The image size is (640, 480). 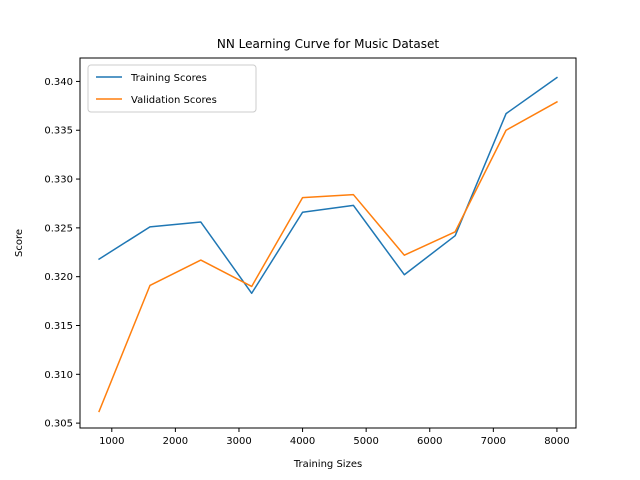 What do you see at coordinates (429, 441) in the screenshot?
I see `x-tick-label: 6000` at bounding box center [429, 441].